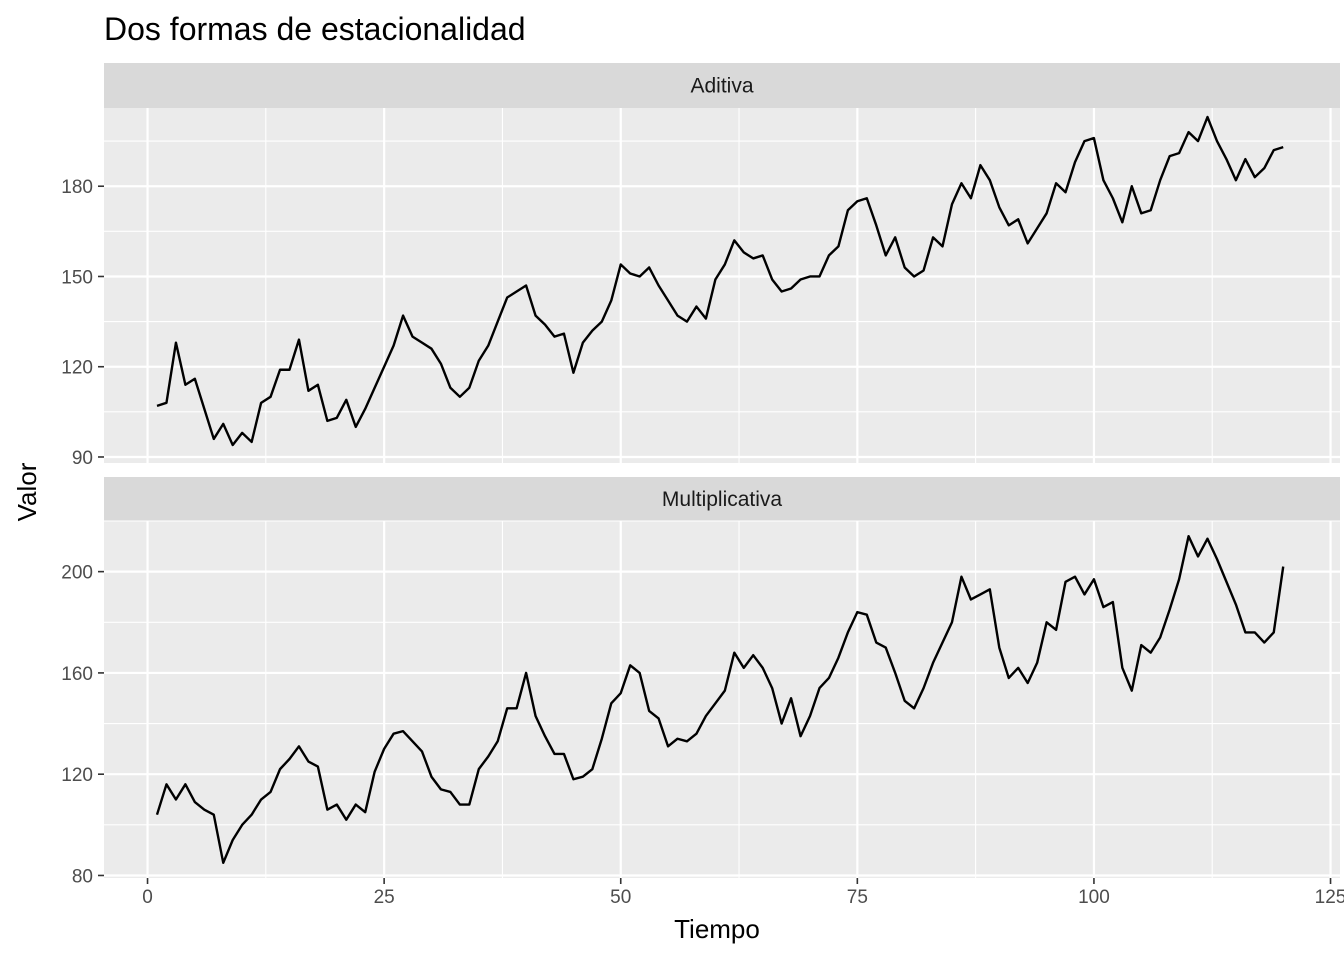  Describe the element at coordinates (77, 187) in the screenshot. I see `y-tick-label: 180` at that location.